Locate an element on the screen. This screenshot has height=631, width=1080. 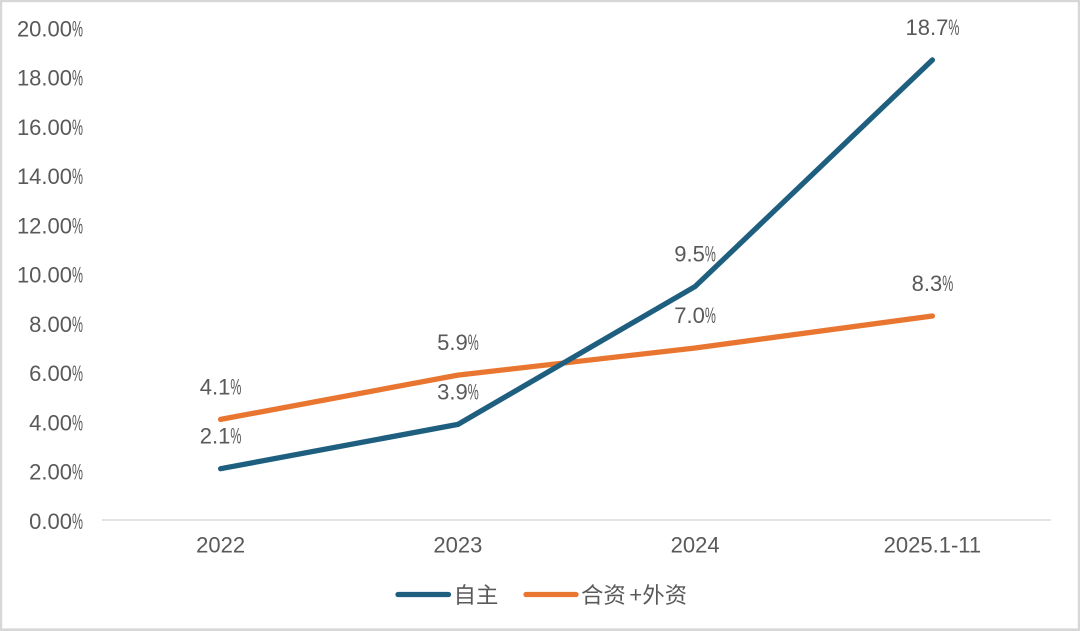
svg-text: 2022 is located at coordinates (220, 545).